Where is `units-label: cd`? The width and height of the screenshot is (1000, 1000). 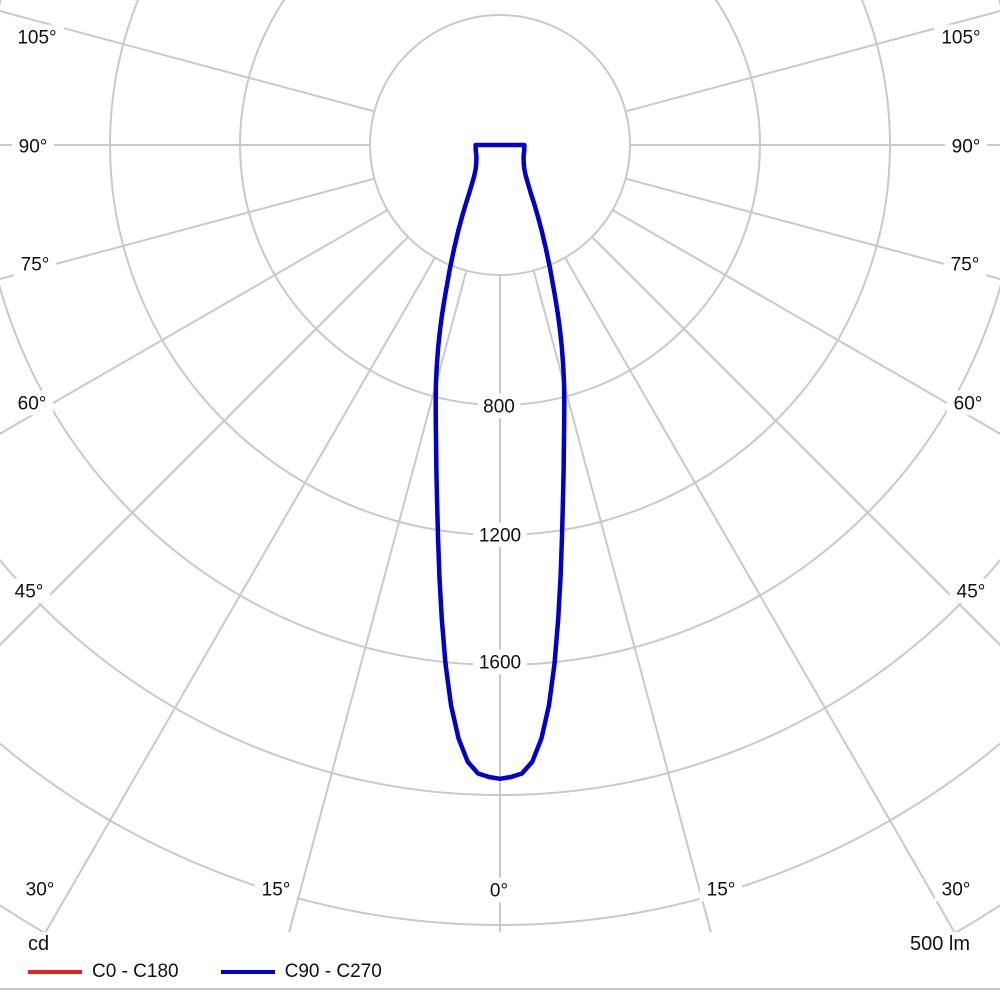 units-label: cd is located at coordinates (39, 944).